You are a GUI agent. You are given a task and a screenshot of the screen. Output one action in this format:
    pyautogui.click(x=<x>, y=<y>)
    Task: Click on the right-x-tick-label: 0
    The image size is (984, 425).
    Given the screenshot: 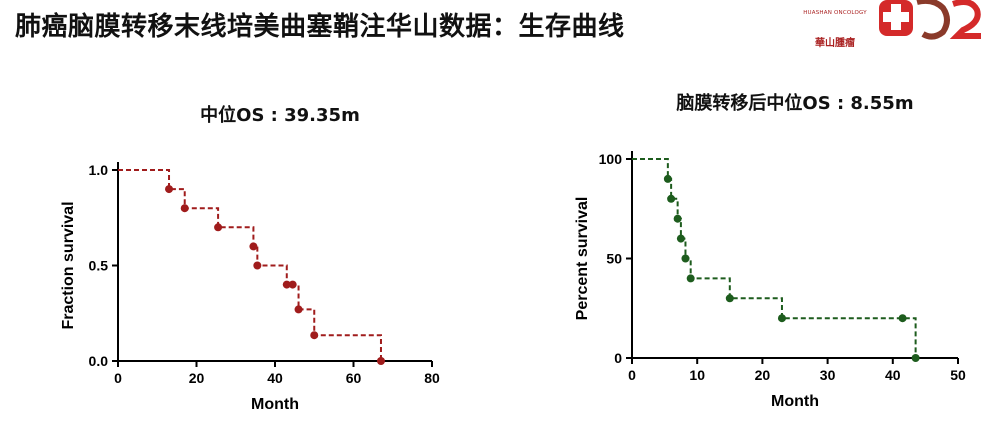 What is the action you would take?
    pyautogui.click(x=632, y=375)
    